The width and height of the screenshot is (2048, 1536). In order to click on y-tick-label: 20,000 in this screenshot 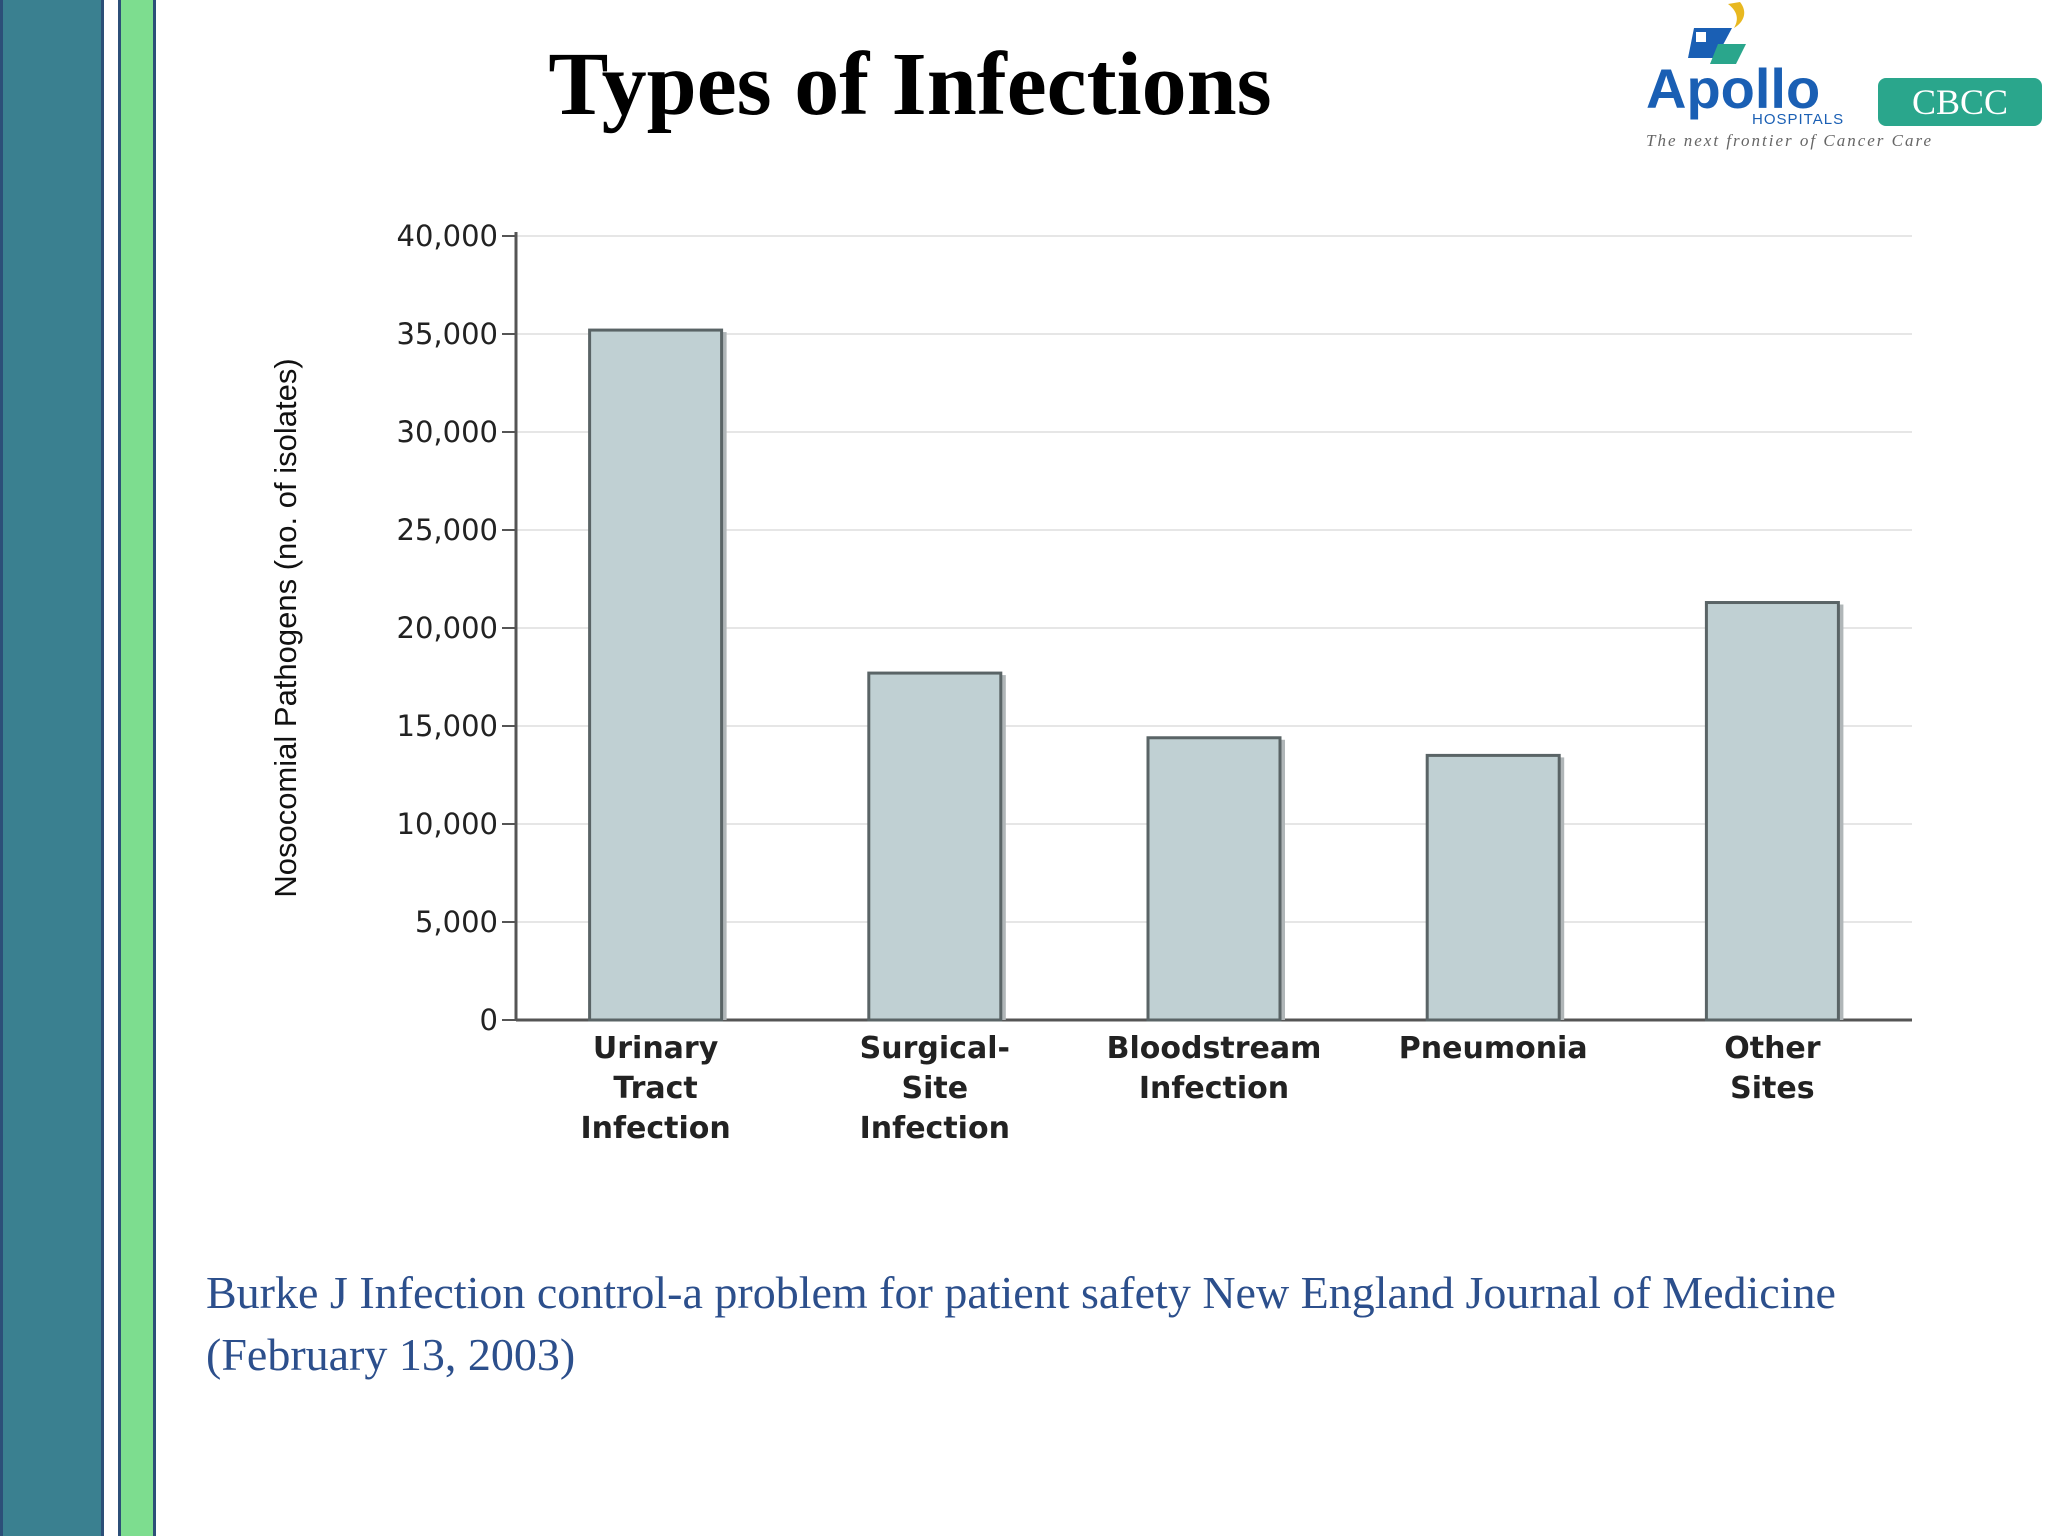, I will do `click(447, 628)`.